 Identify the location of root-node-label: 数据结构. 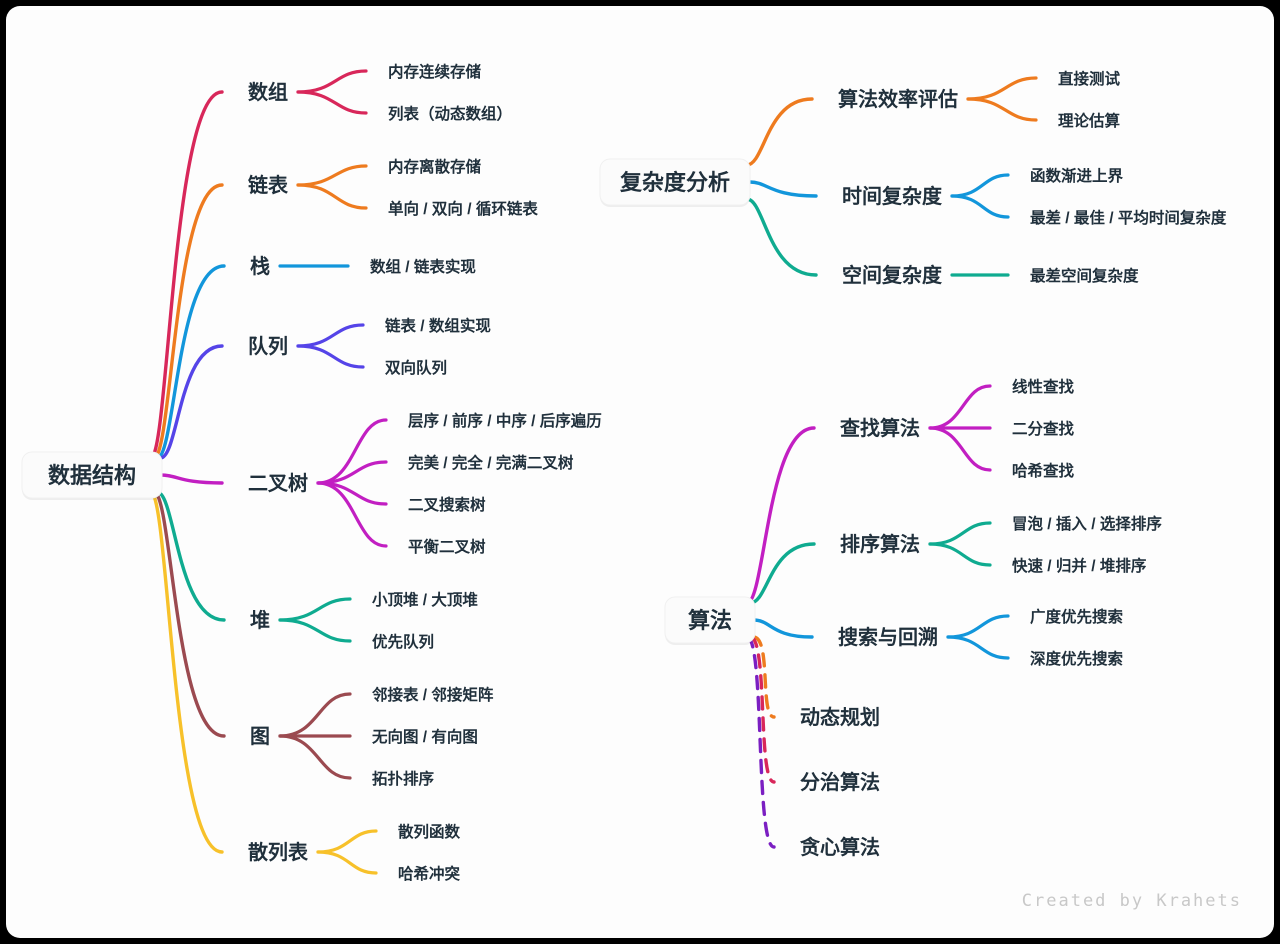
(92, 475).